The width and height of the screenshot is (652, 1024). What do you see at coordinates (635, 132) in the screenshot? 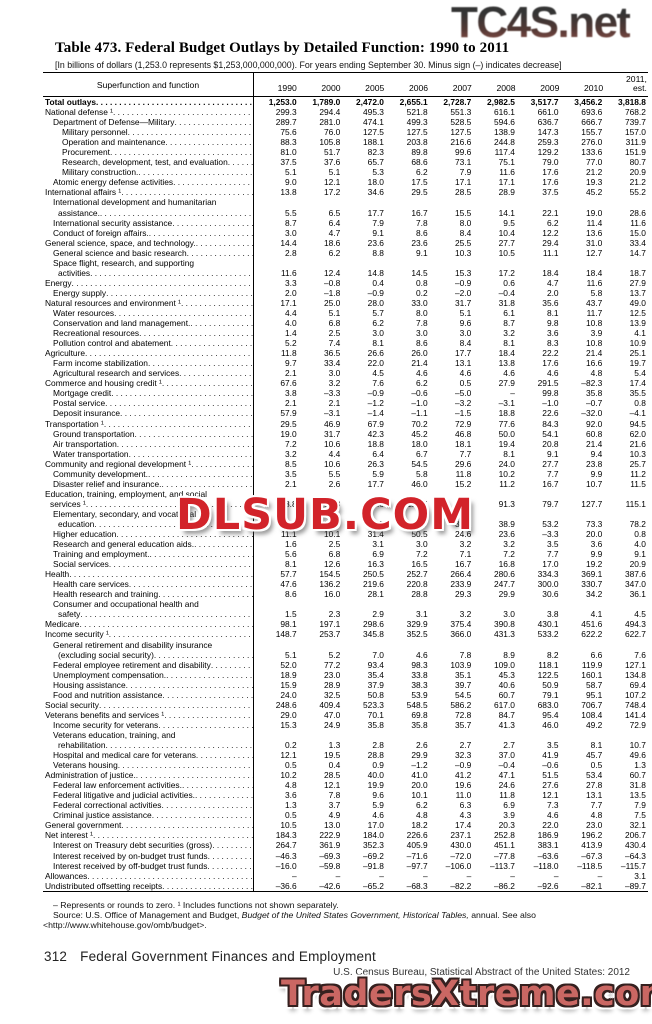
I see `value-cell: 157.0` at bounding box center [635, 132].